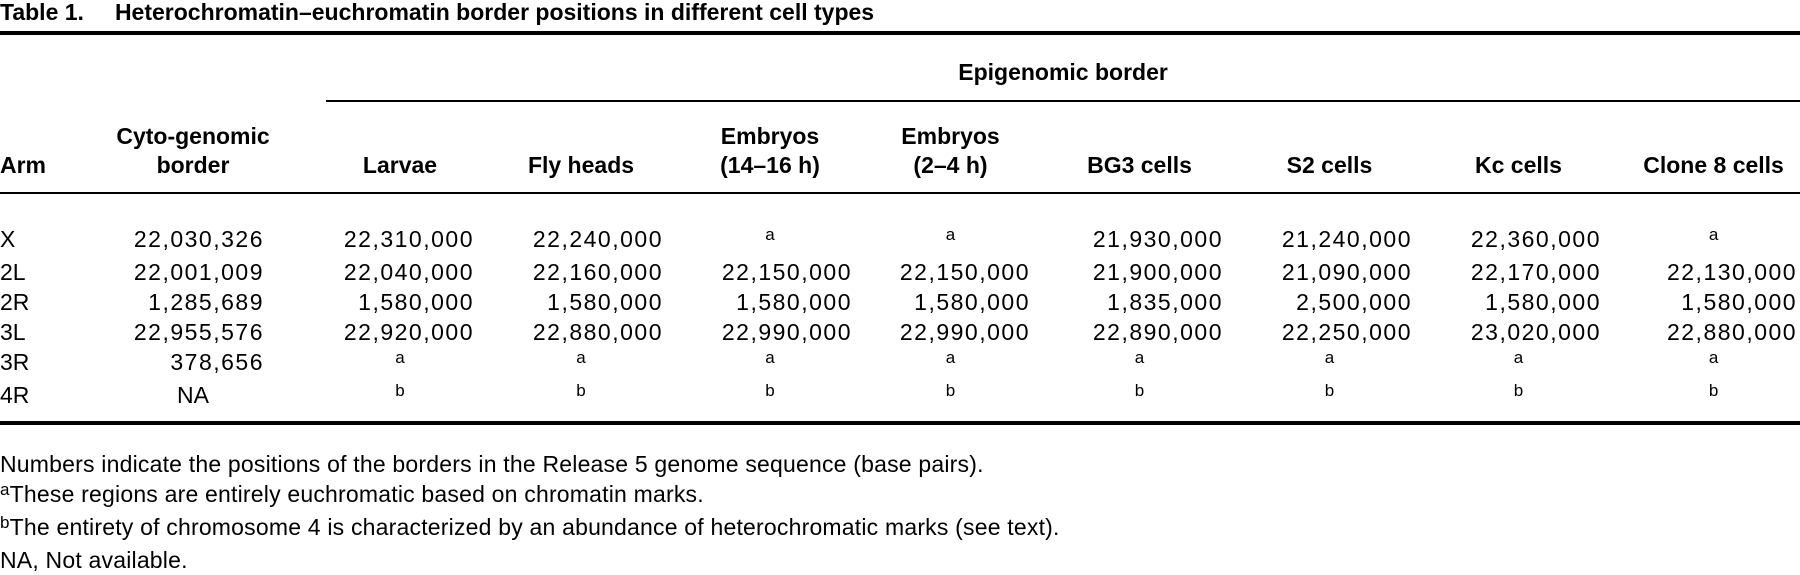 Image resolution: width=1800 pixels, height=575 pixels. I want to click on cell-3l-bg3: 22,890,000, so click(1157, 332).